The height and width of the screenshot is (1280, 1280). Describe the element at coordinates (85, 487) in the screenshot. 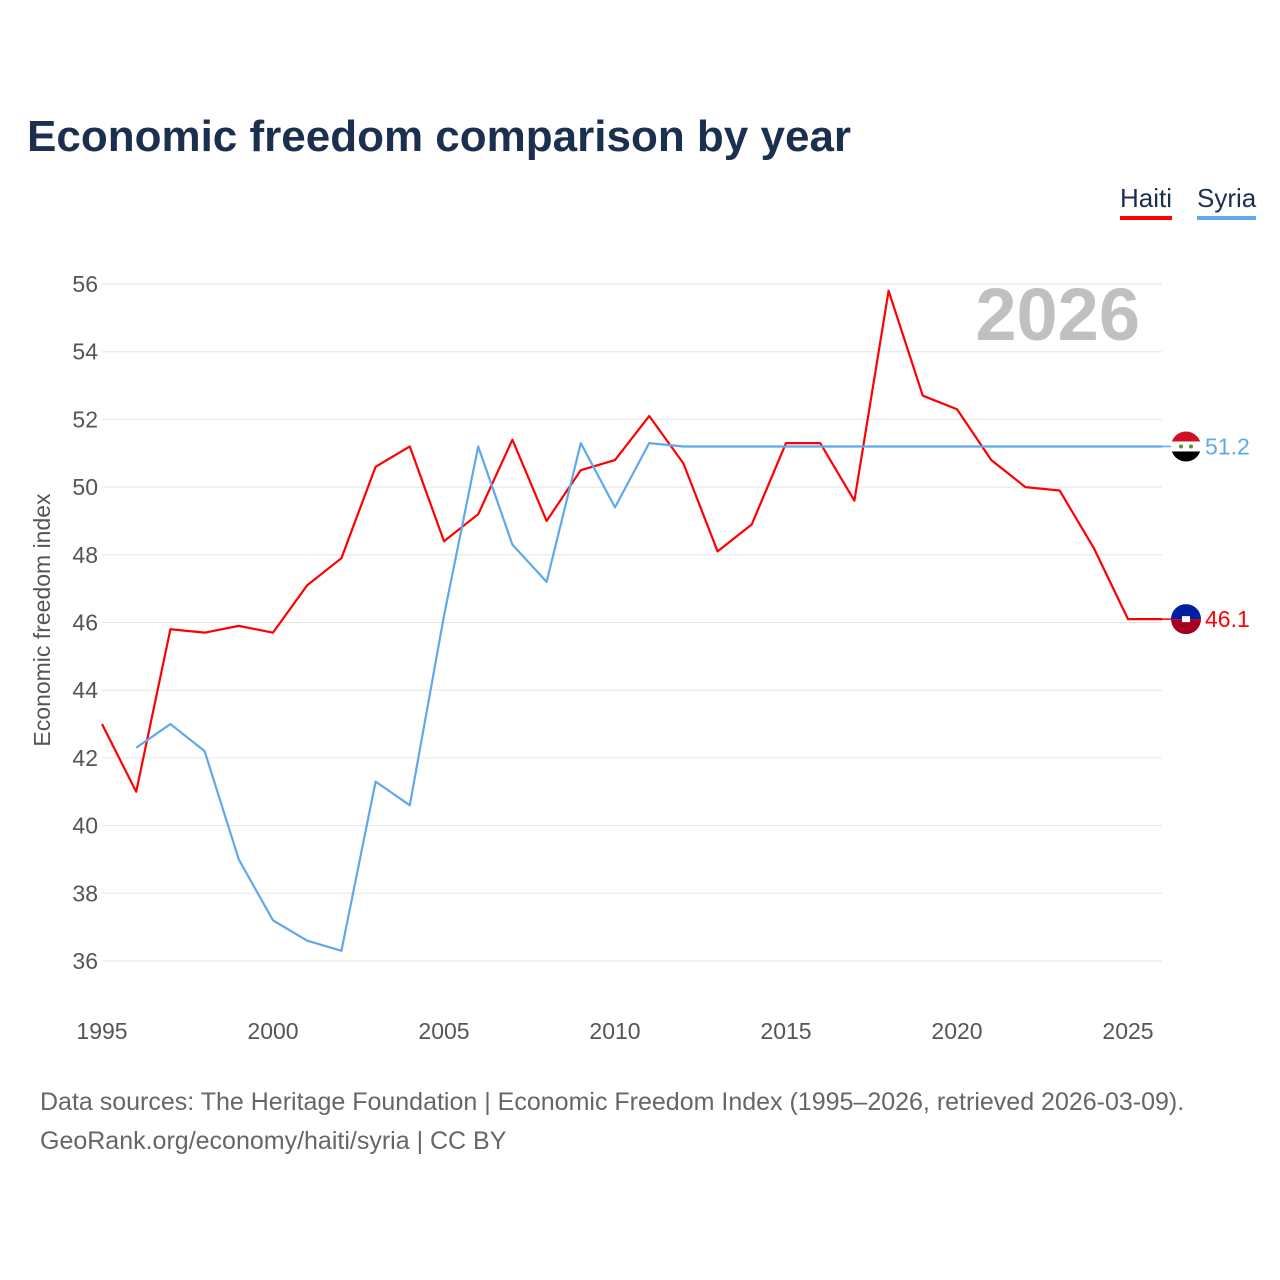

I see `y-tick-label: 50` at that location.